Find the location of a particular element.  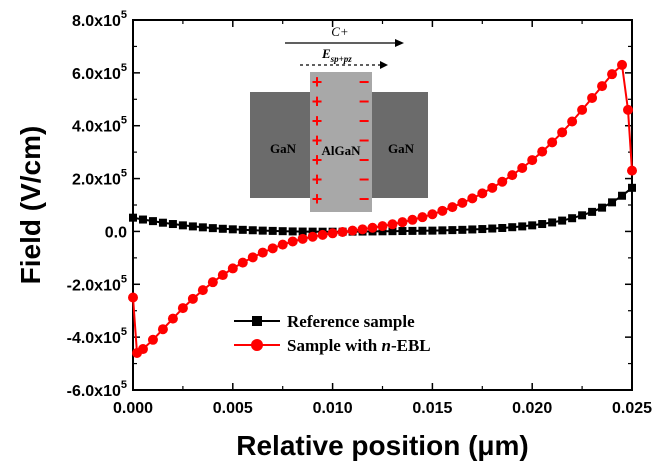

legend-marker is located at coordinates (257, 321).